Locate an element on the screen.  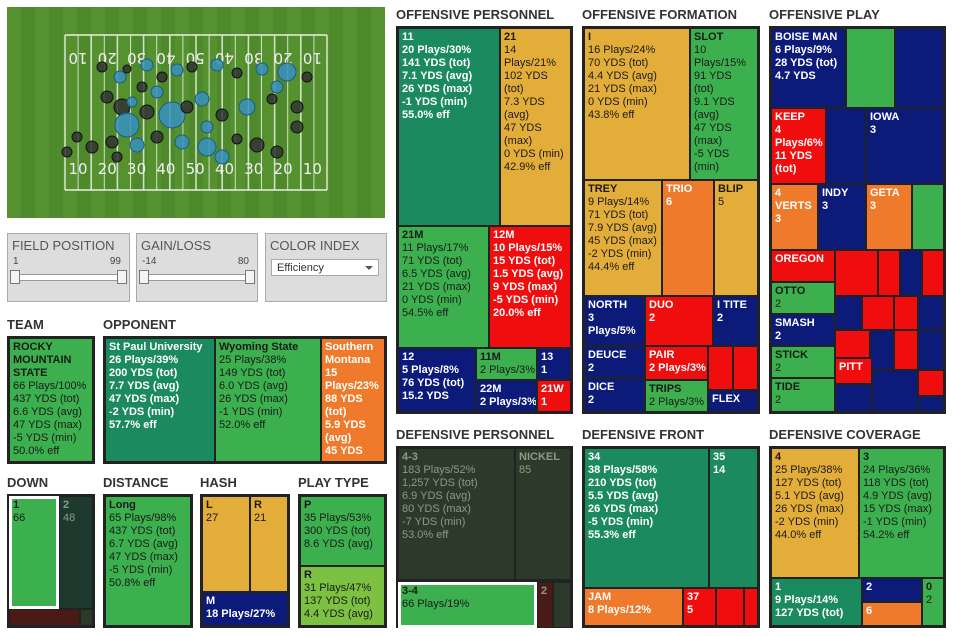
cell-line: 66 Plays/19% is located at coordinates (436, 604).